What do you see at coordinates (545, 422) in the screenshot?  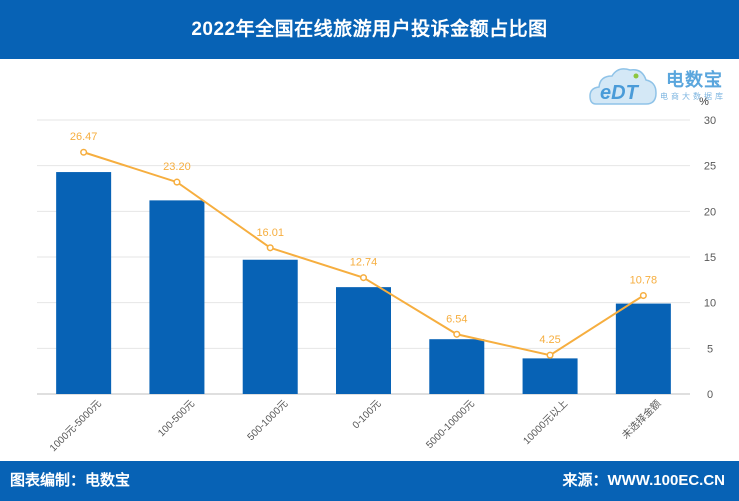 I see `x-tick-label: 10000元以上` at bounding box center [545, 422].